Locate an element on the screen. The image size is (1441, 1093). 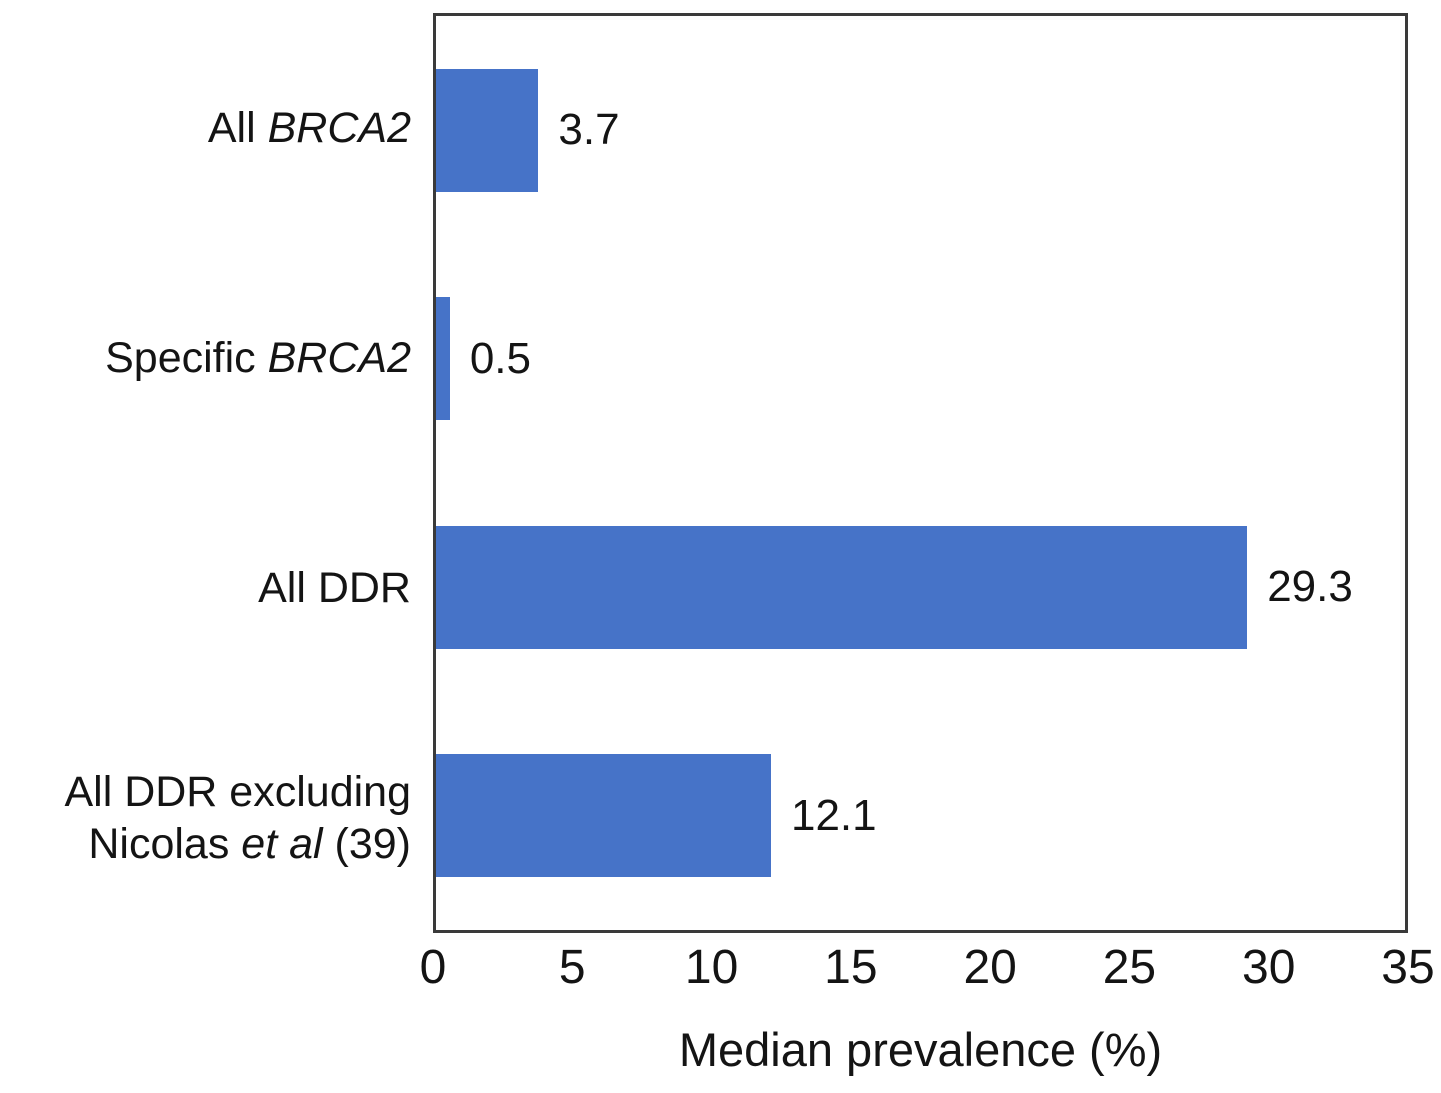
x-axis-title: Median prevalence (%) is located at coordinates (920, 1049).